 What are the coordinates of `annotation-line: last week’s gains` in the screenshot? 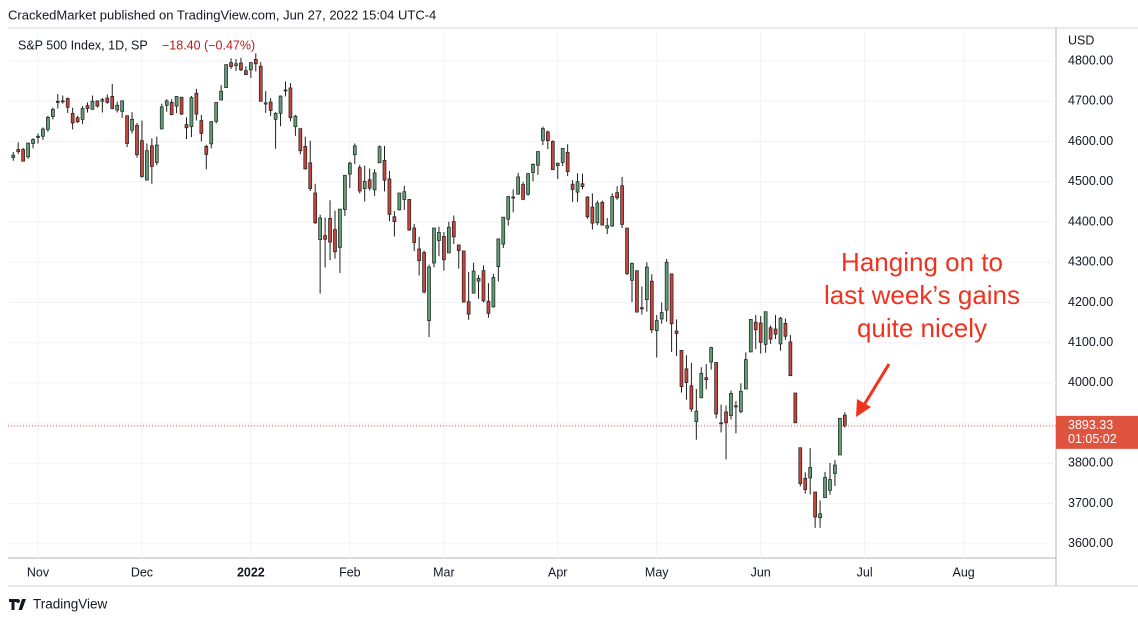 It's located at (922, 295).